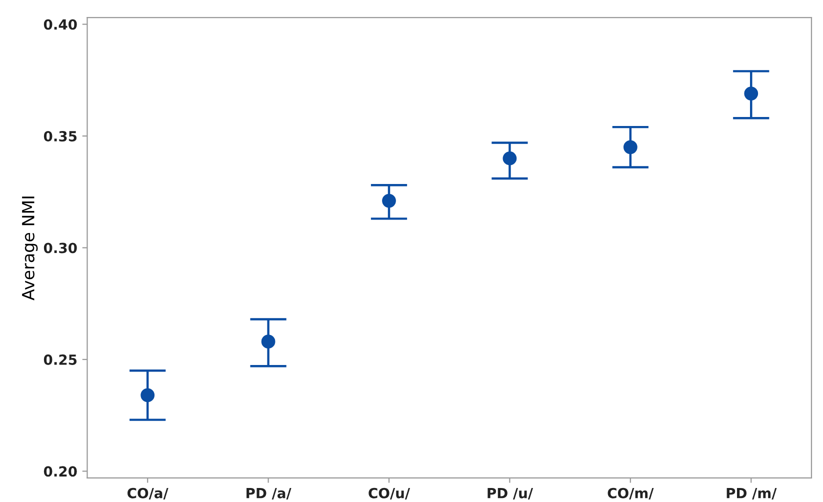  Describe the element at coordinates (60, 471) in the screenshot. I see `y-tick-label: 0.20` at that location.